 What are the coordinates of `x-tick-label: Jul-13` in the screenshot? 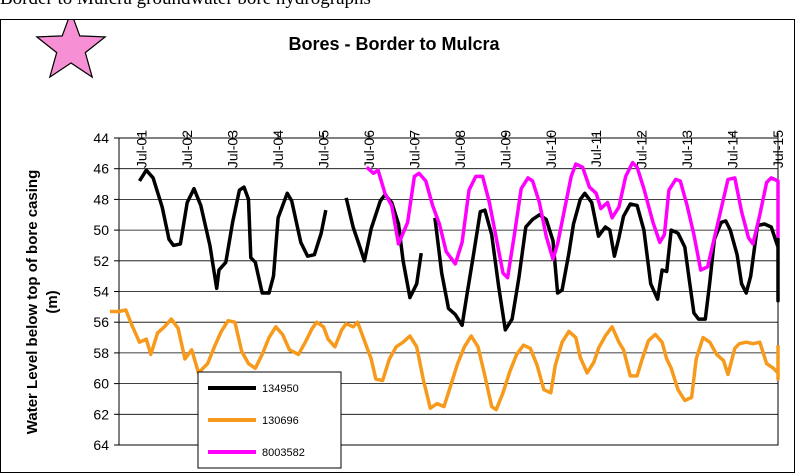 It's located at (687, 149).